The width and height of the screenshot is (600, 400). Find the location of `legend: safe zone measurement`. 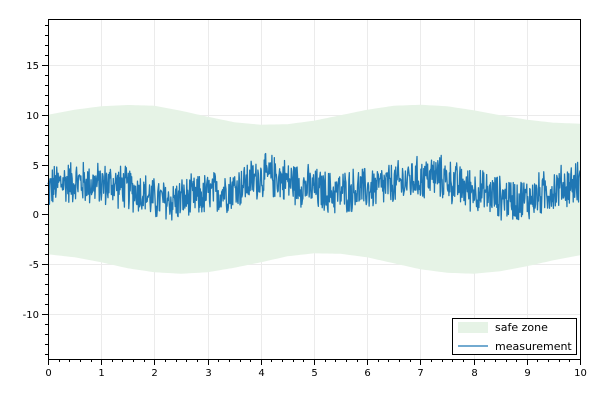

legend: safe zone measurement is located at coordinates (514, 336).